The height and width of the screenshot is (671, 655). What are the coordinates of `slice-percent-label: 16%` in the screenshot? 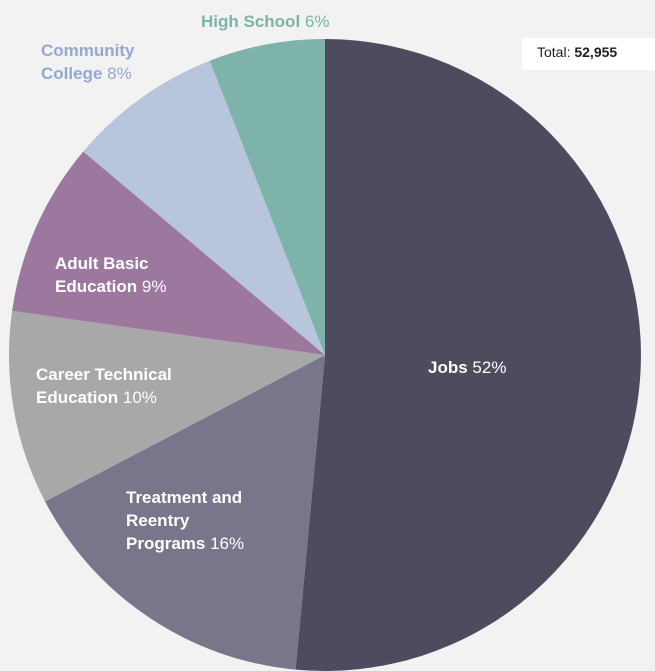 It's located at (224, 543).